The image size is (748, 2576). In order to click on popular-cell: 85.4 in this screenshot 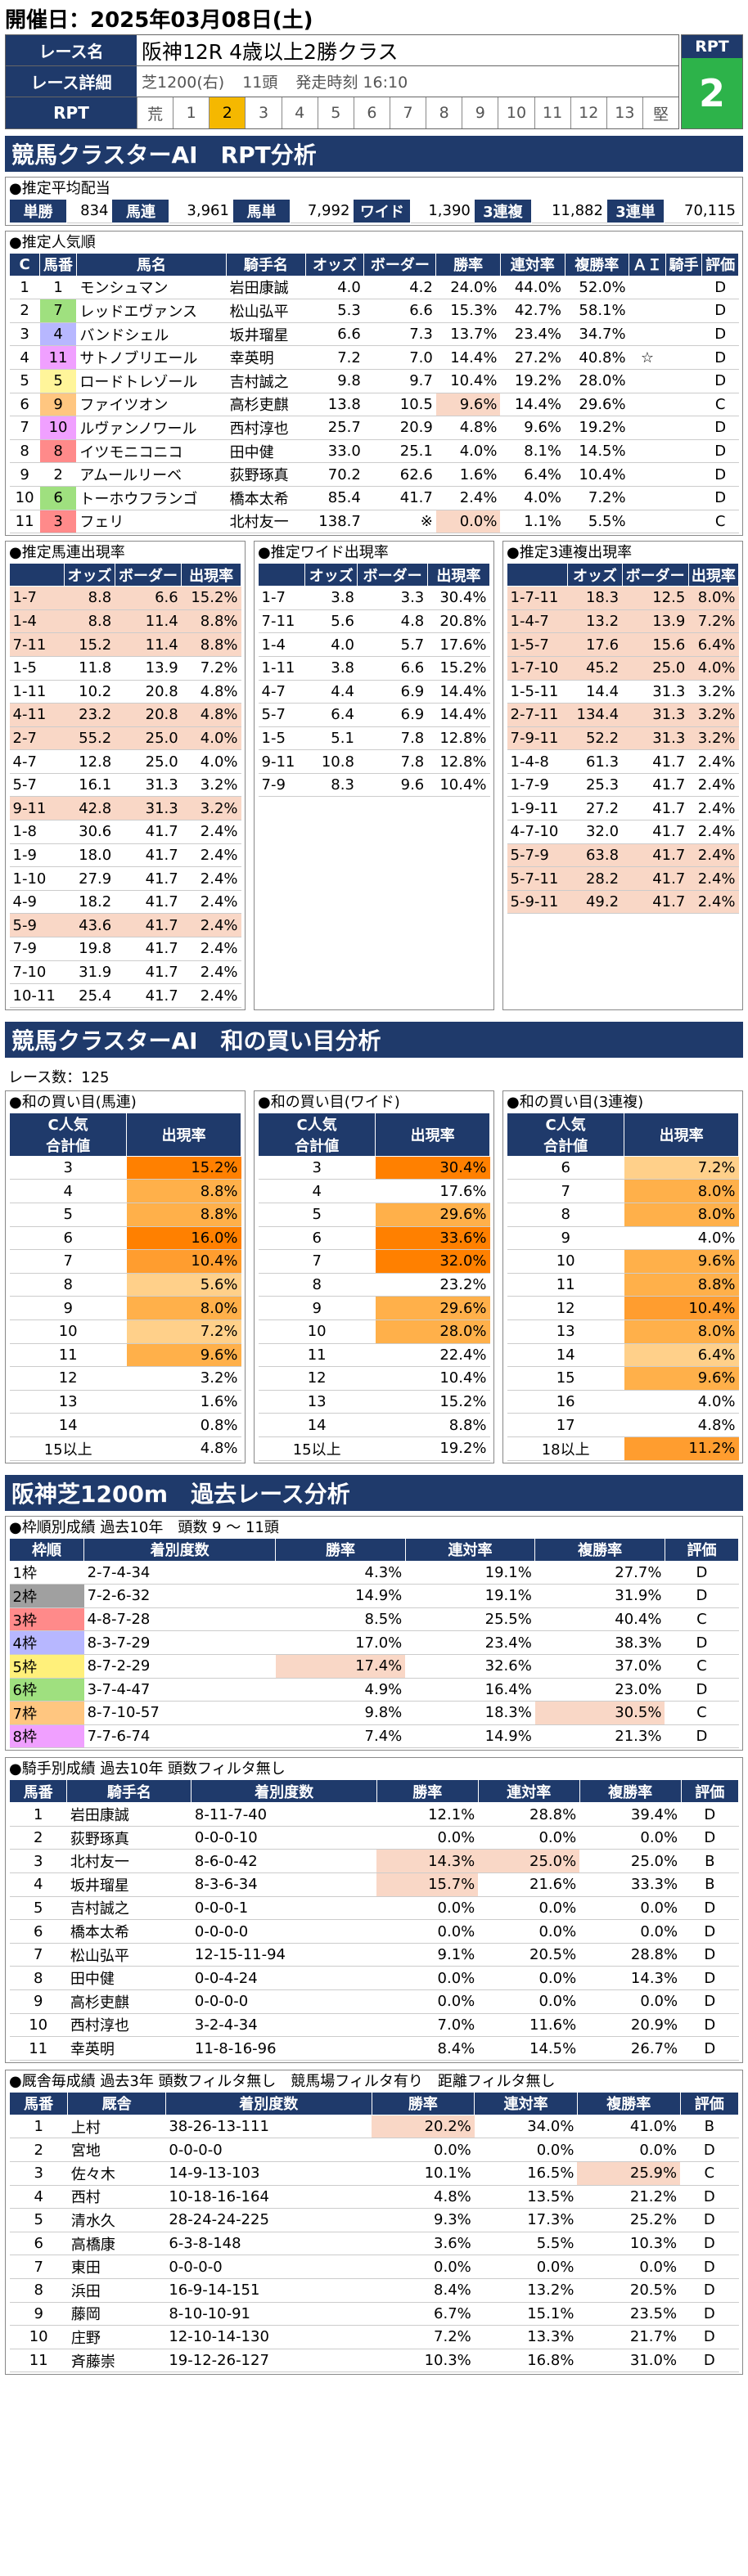, I will do `click(334, 498)`.